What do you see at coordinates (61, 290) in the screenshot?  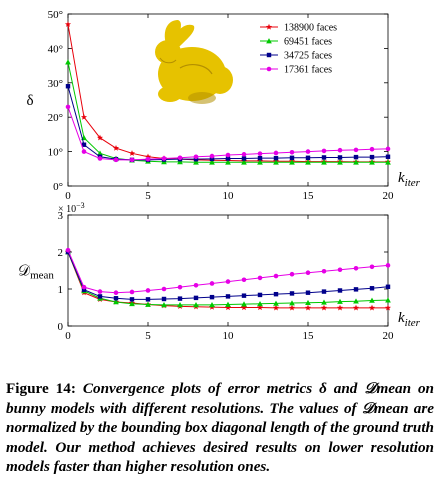 I see `y-tick-label: 1` at bounding box center [61, 290].